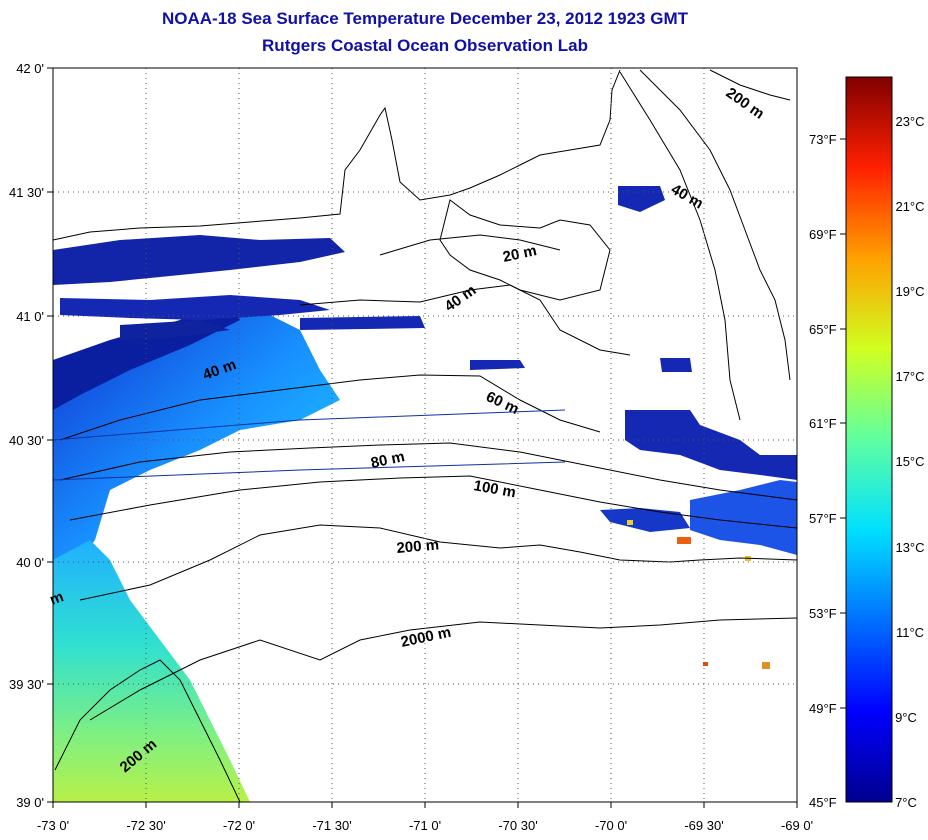  Describe the element at coordinates (30, 316) in the screenshot. I see `lat-tick-label: 41 0'` at that location.